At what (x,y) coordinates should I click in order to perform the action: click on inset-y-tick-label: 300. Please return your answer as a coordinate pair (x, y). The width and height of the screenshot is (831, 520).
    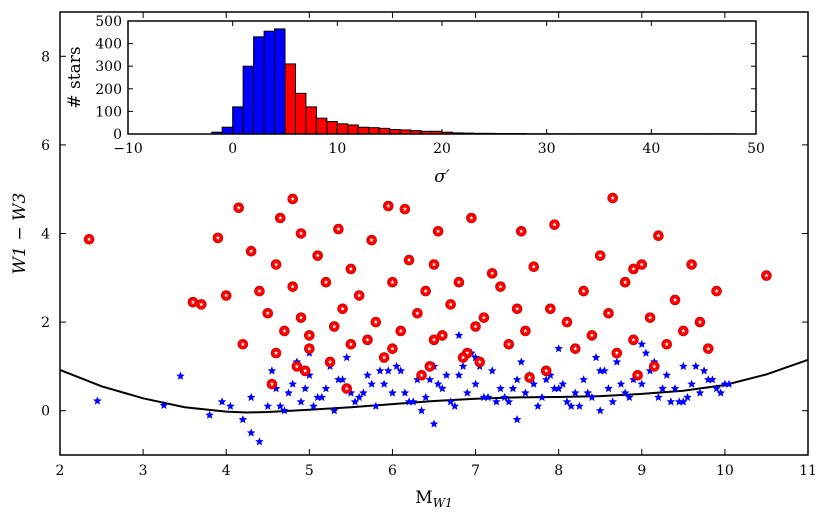
    Looking at the image, I should click on (108, 67).